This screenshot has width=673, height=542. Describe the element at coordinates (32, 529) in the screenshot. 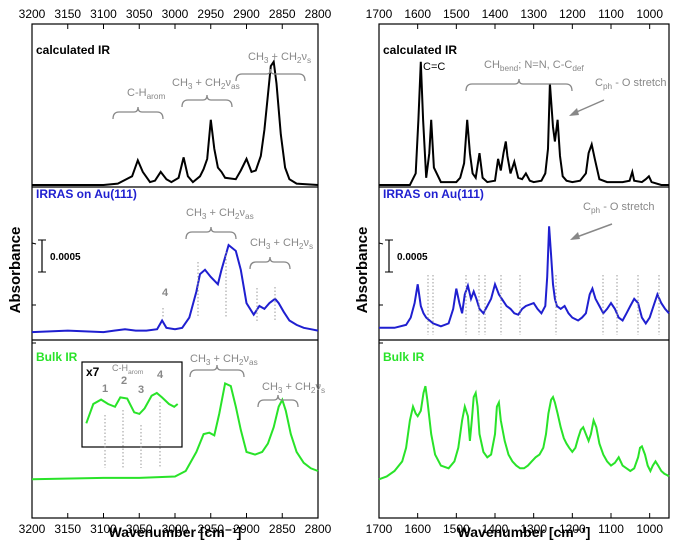

I see `left-xtick-label-bottom: 3200` at that location.